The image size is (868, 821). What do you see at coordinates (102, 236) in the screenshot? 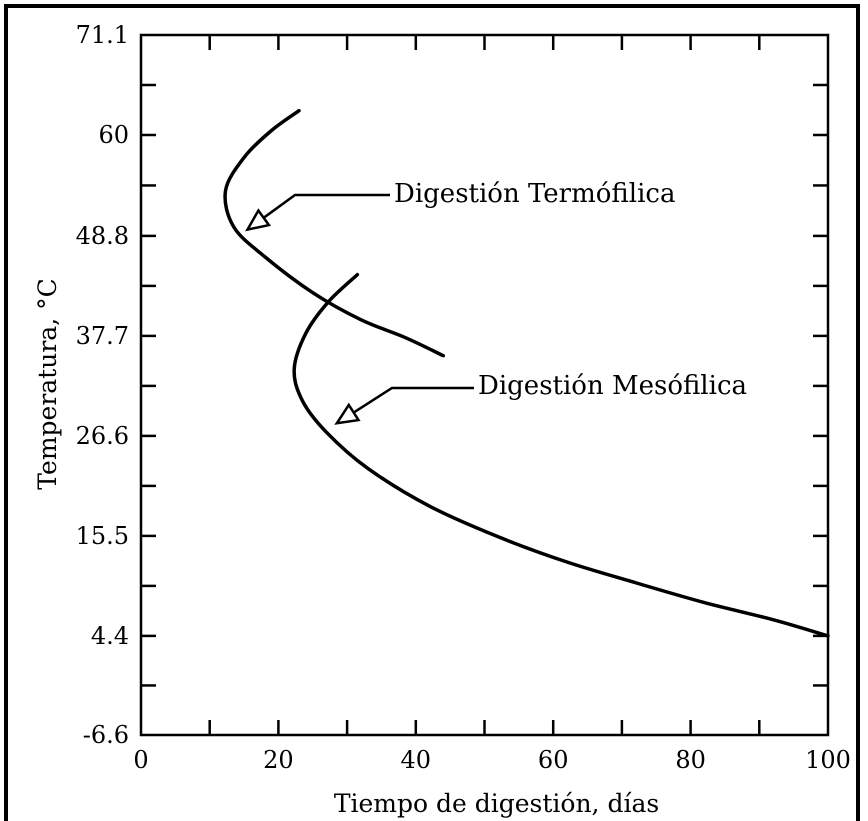
I see `y-tick-label: 48.8` at bounding box center [102, 236].